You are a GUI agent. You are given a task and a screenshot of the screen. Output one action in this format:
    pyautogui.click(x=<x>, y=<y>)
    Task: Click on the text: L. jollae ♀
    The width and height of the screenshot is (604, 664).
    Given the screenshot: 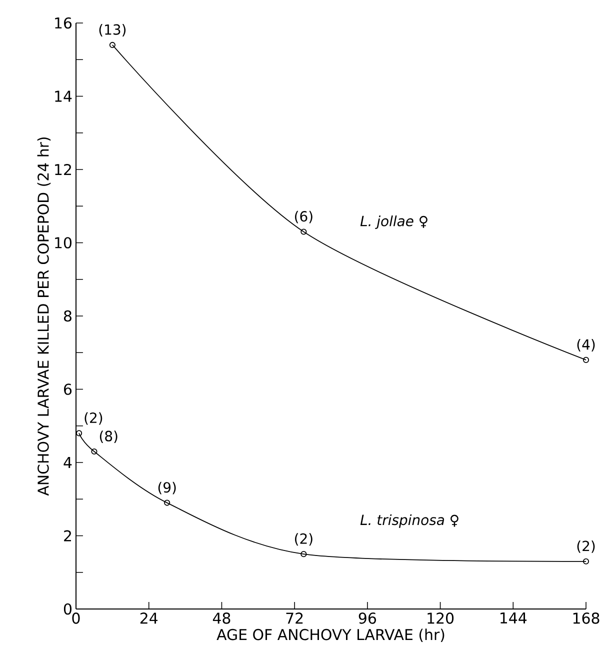 What is the action you would take?
    pyautogui.click(x=394, y=222)
    